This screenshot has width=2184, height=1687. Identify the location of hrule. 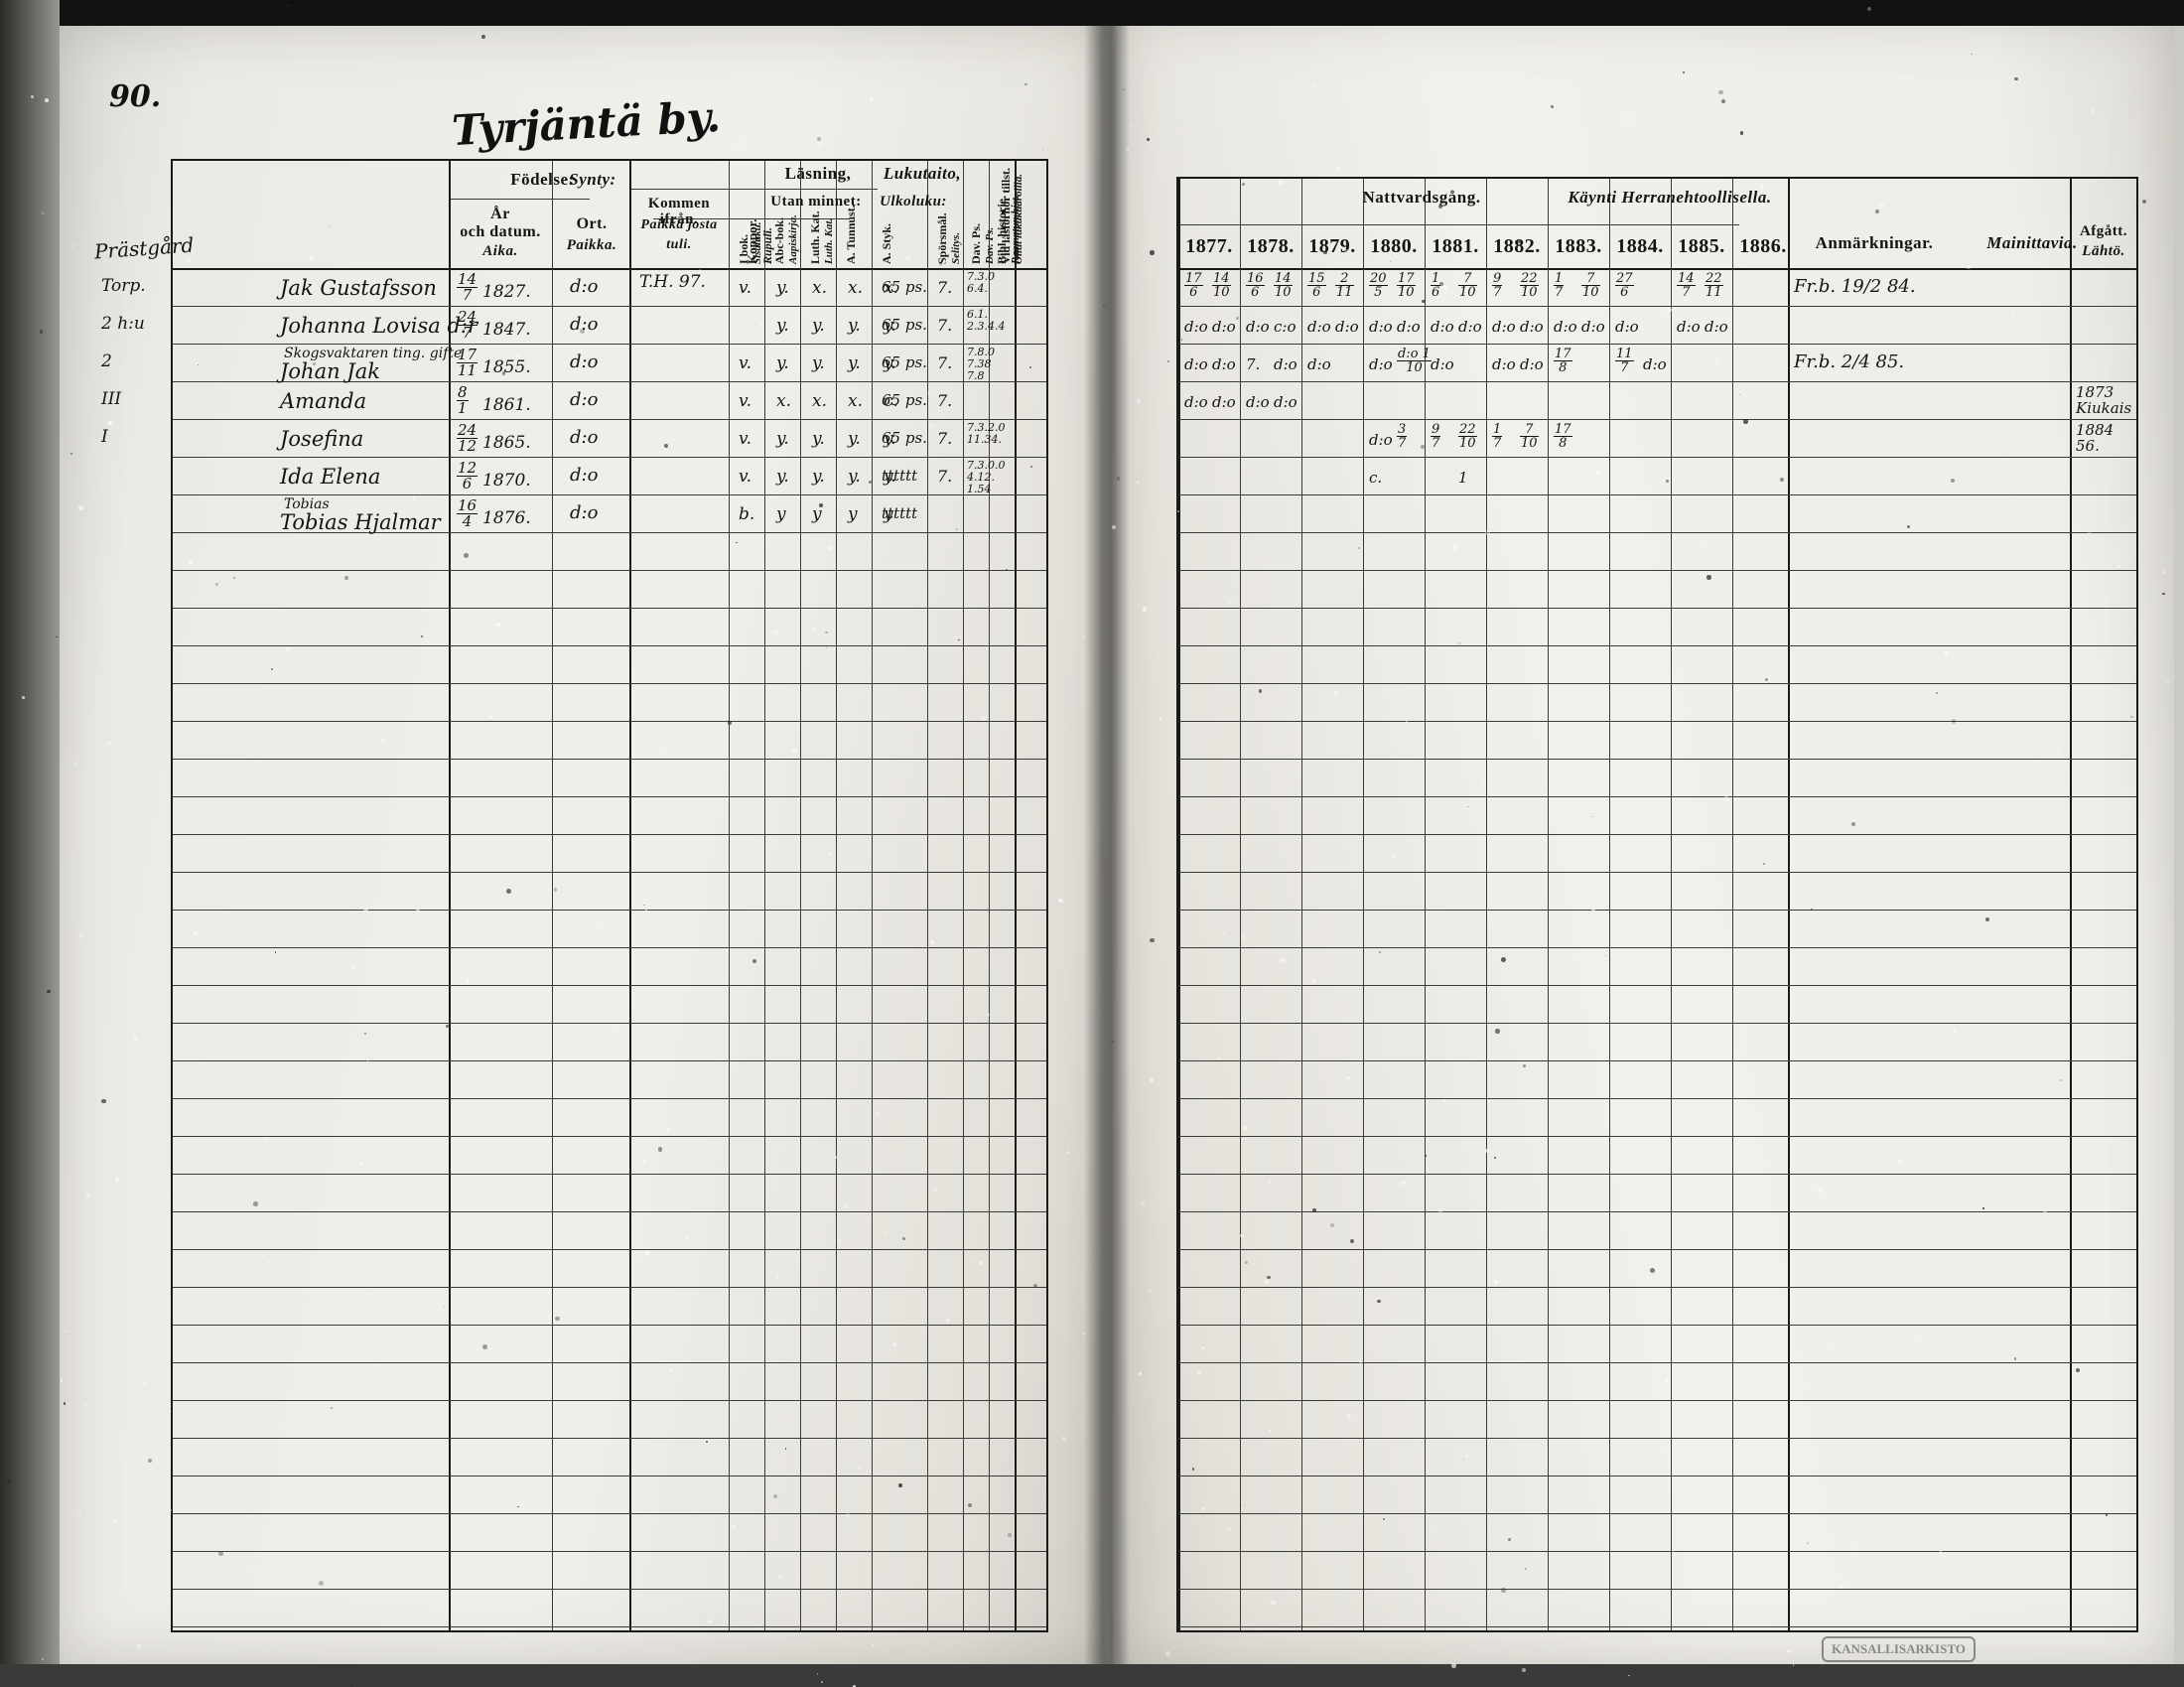
(1657, 269).